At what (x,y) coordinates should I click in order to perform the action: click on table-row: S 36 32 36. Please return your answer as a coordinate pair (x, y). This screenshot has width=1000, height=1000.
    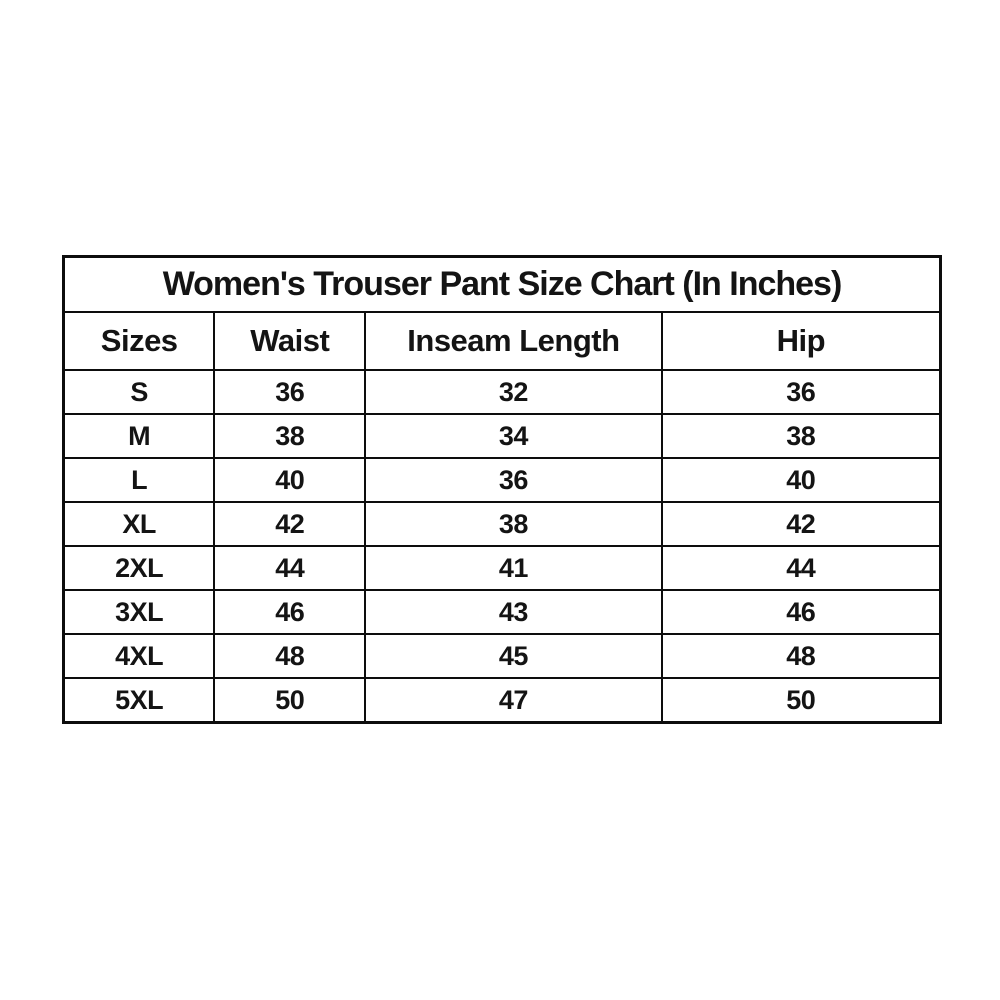
    Looking at the image, I should click on (502, 392).